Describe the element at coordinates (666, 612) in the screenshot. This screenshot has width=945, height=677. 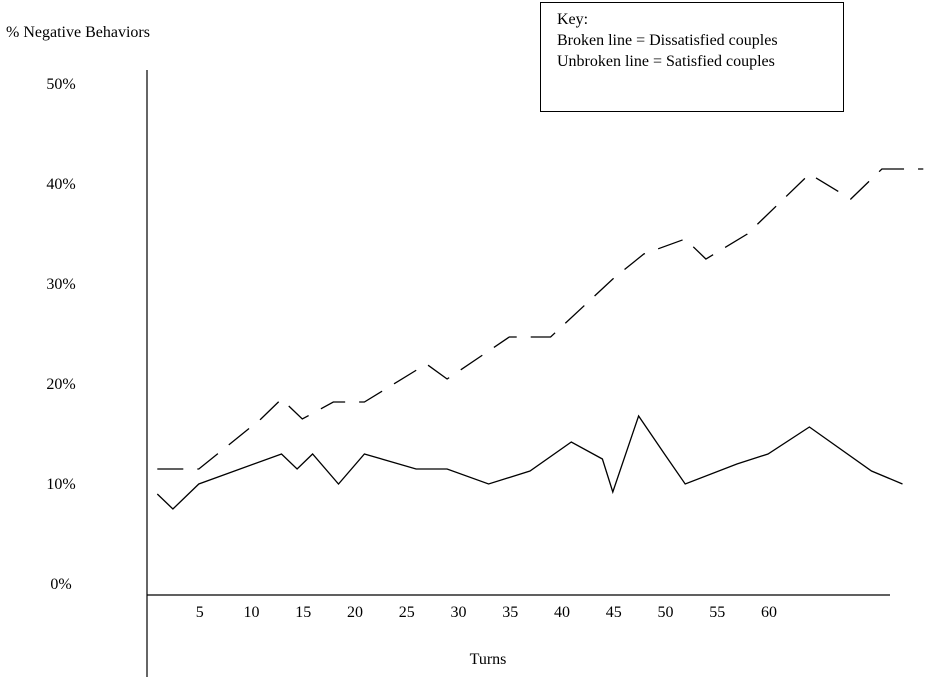
I see `x-tick-label: 50` at that location.